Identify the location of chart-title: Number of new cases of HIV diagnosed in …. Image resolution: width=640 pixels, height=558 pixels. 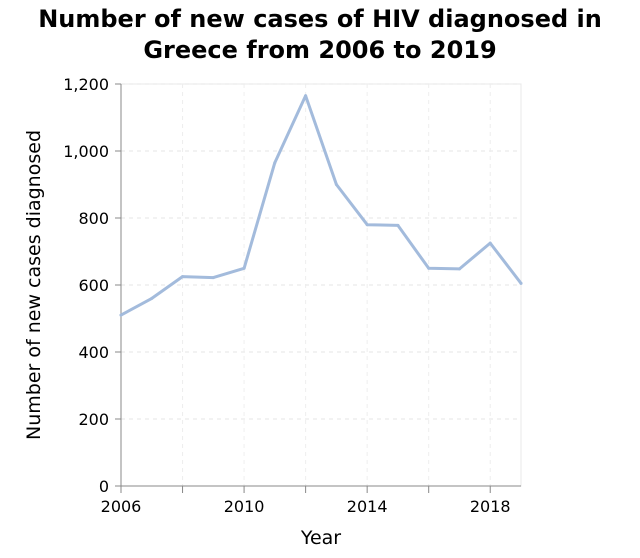
(320, 35).